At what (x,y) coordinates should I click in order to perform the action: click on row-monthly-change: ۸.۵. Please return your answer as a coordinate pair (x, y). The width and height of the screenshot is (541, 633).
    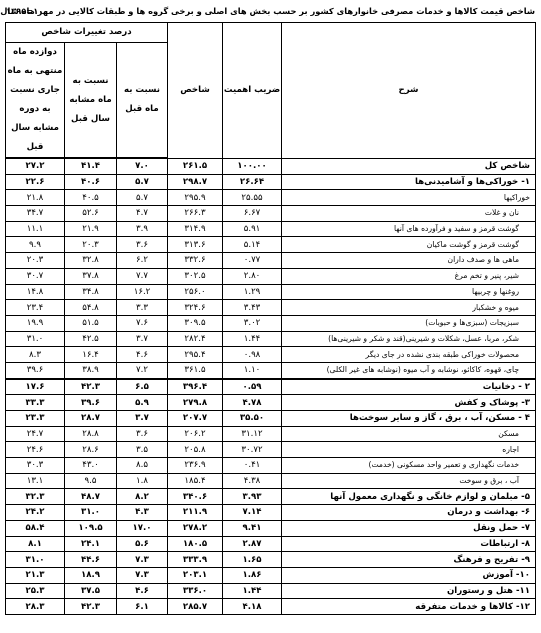
    Looking at the image, I should click on (142, 465).